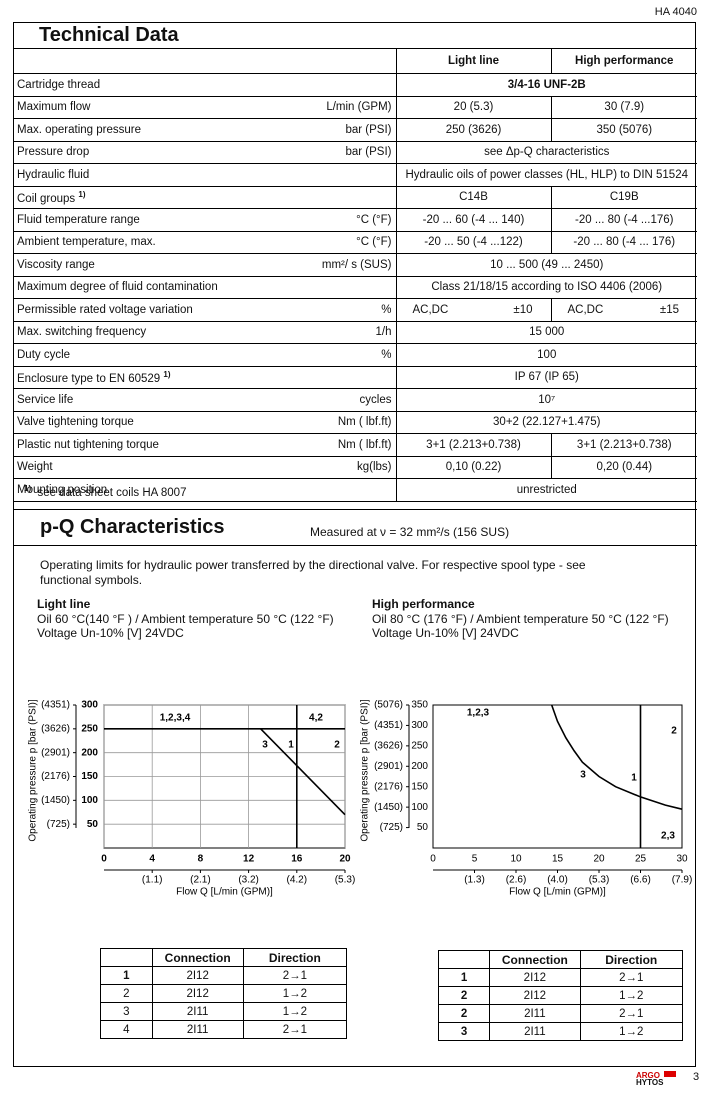  I want to click on limit-curve, so click(303, 772).